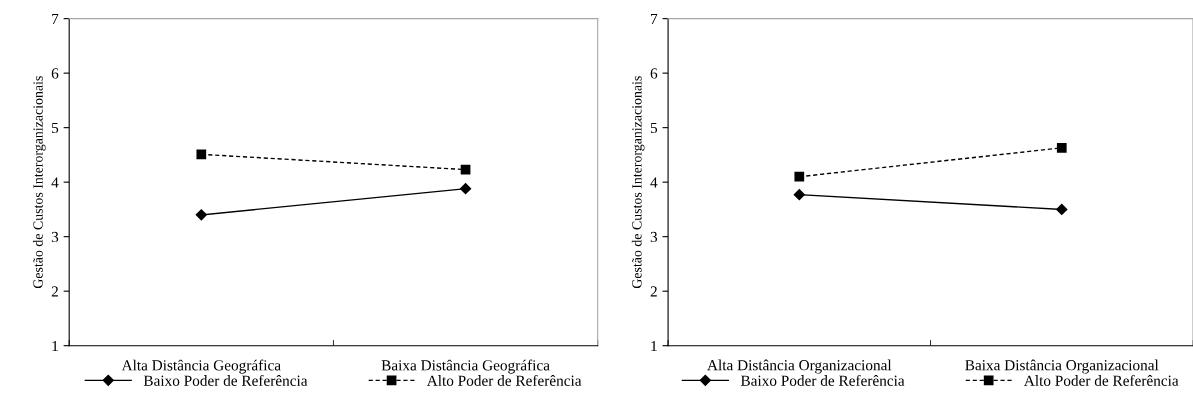  What do you see at coordinates (201, 366) in the screenshot?
I see `x-tick-label: Alta Distância Geográfica` at bounding box center [201, 366].